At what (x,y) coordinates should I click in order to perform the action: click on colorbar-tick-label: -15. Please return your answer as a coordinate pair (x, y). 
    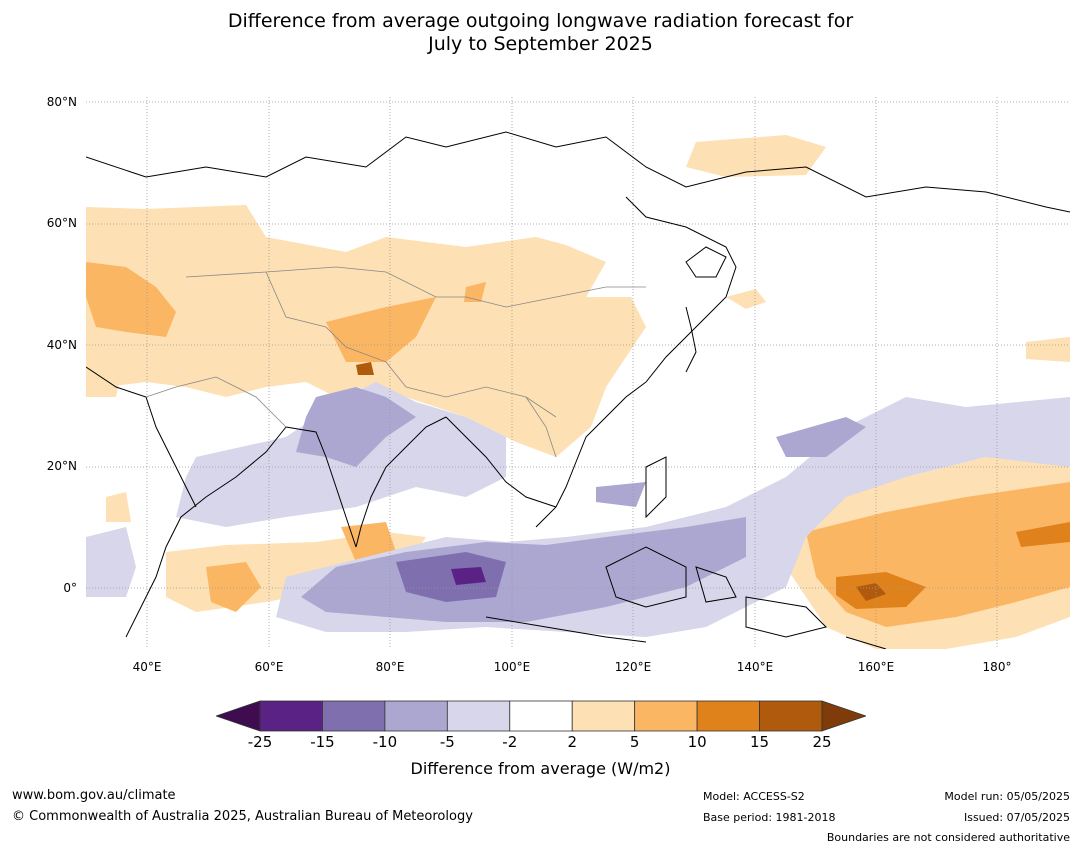
    Looking at the image, I should click on (322, 742).